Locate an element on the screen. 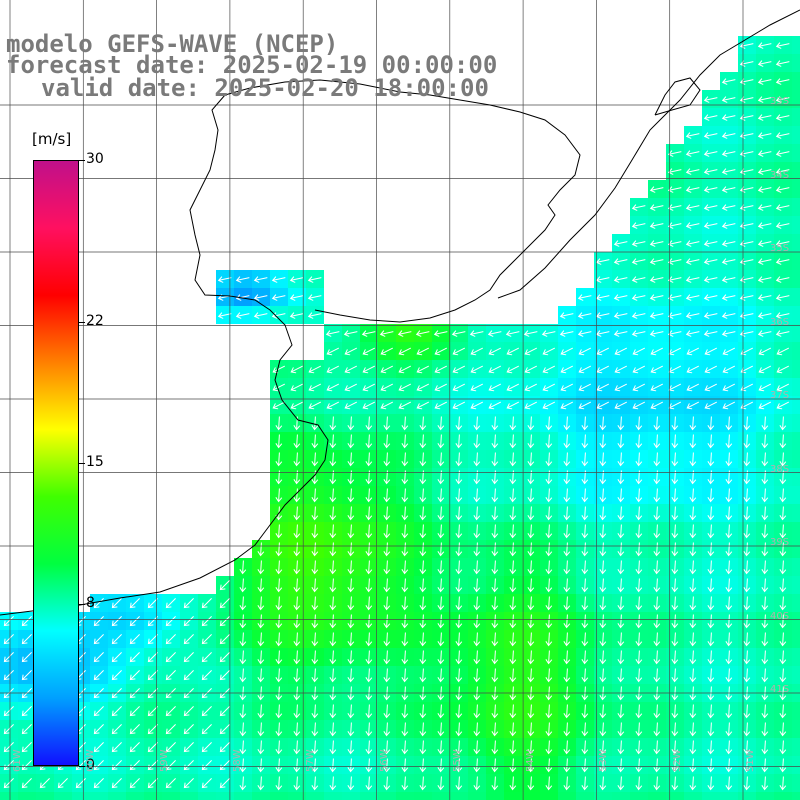 This screenshot has width=800, height=800. colorbar is located at coordinates (56, 463).